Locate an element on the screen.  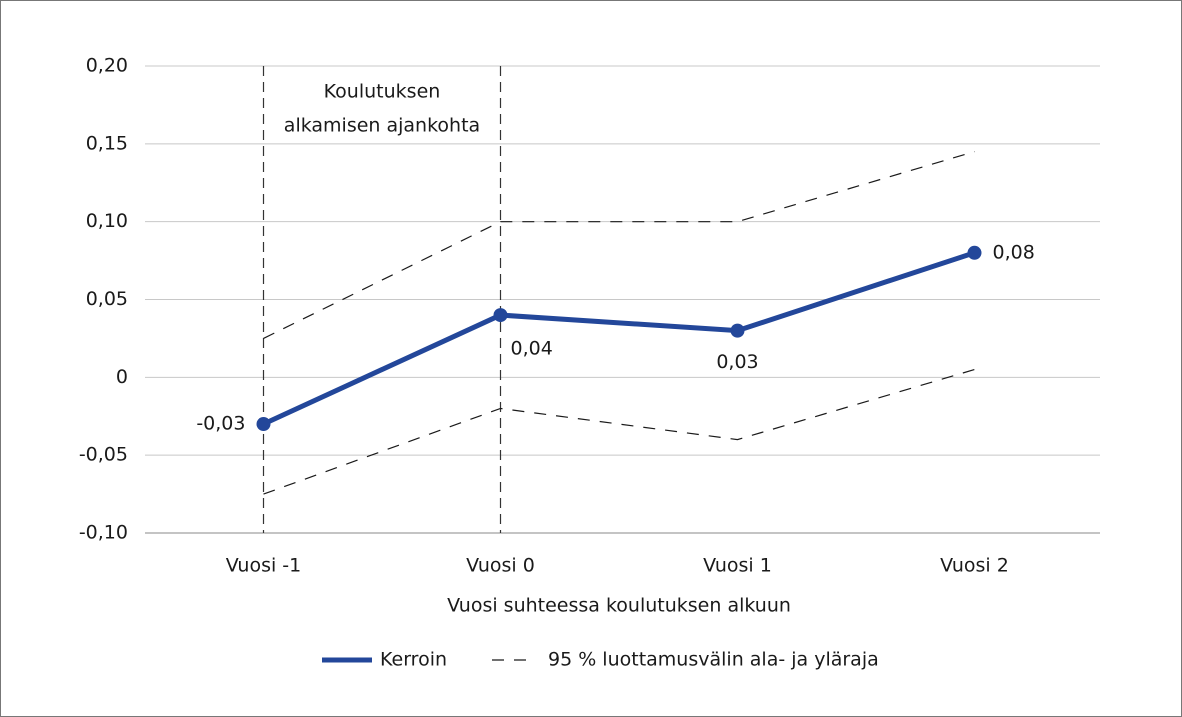
annotation-text: Koulutuksen is located at coordinates (382, 92).